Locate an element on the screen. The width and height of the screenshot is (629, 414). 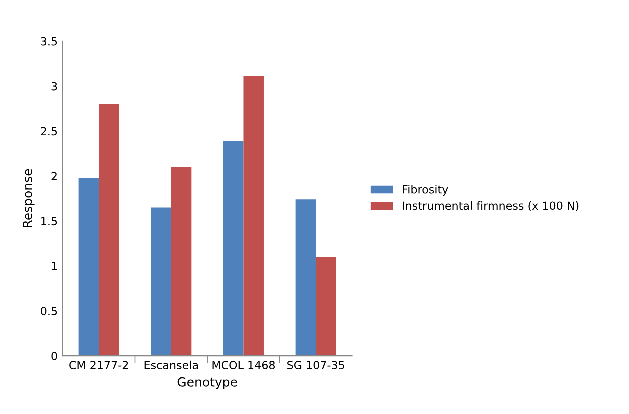
y-tick-label: 2 is located at coordinates (54, 176).